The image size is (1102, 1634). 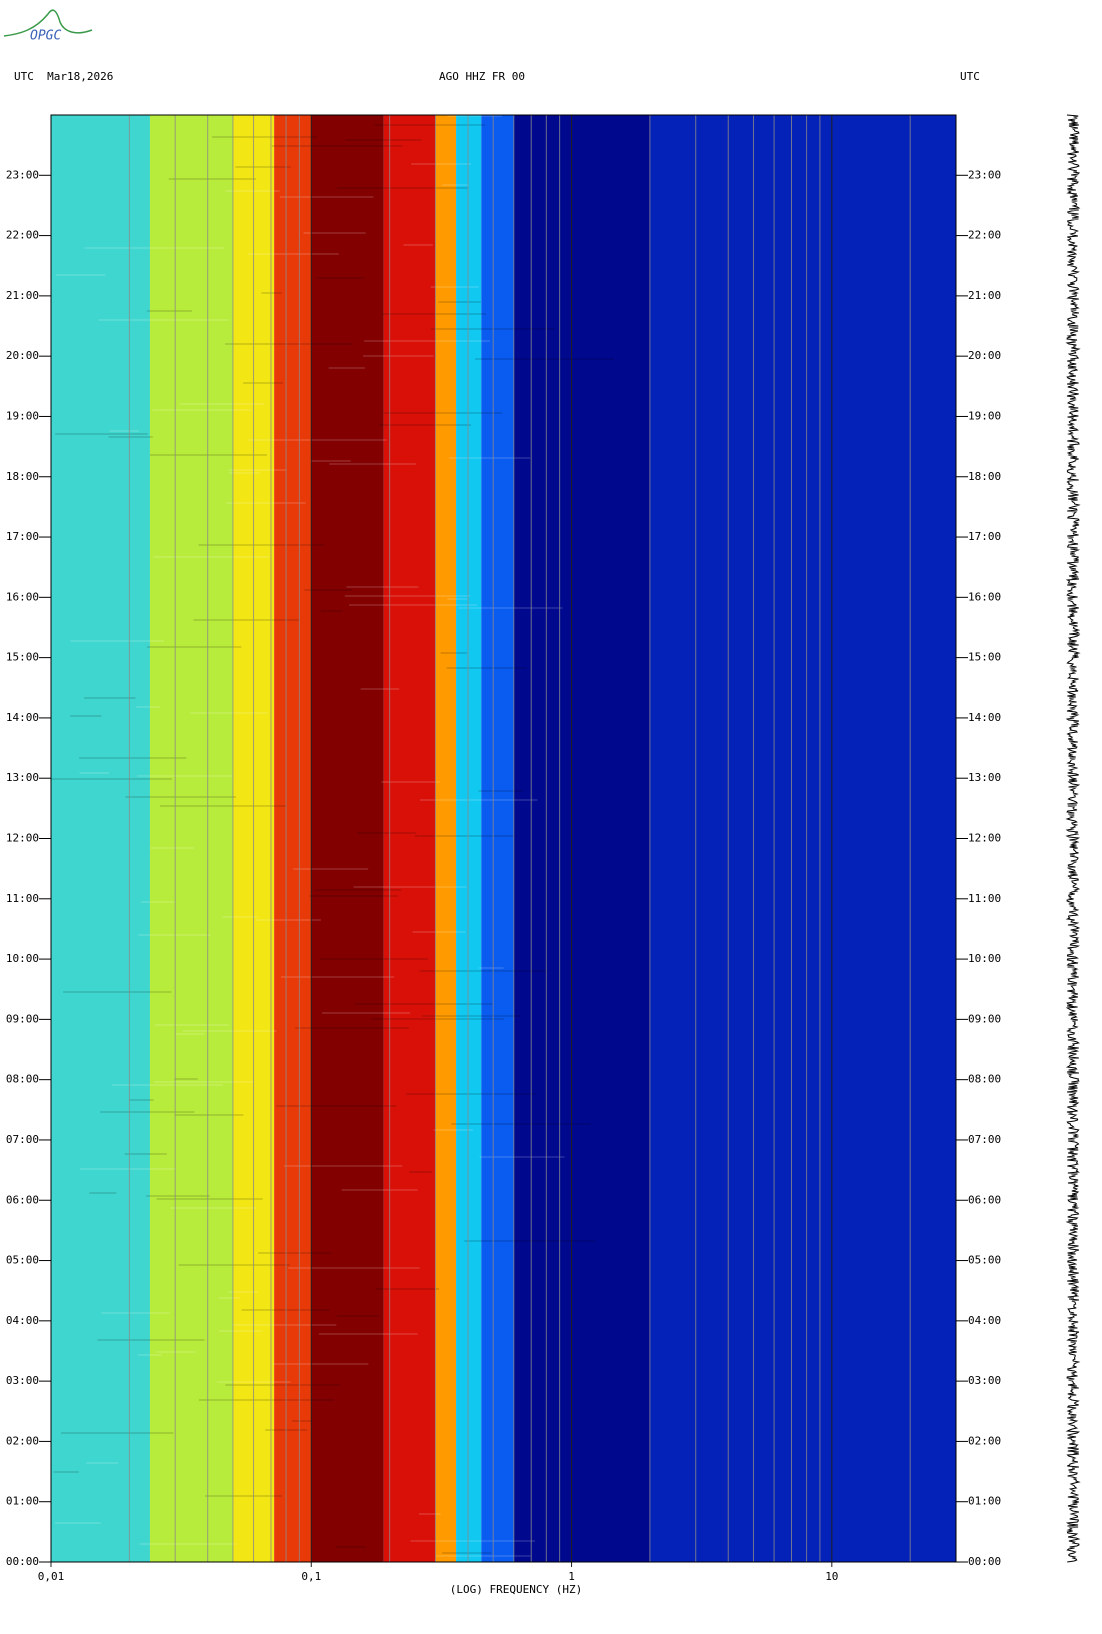 What do you see at coordinates (22, 415) in the screenshot?
I see `y-tick-label: 19:00` at bounding box center [22, 415].